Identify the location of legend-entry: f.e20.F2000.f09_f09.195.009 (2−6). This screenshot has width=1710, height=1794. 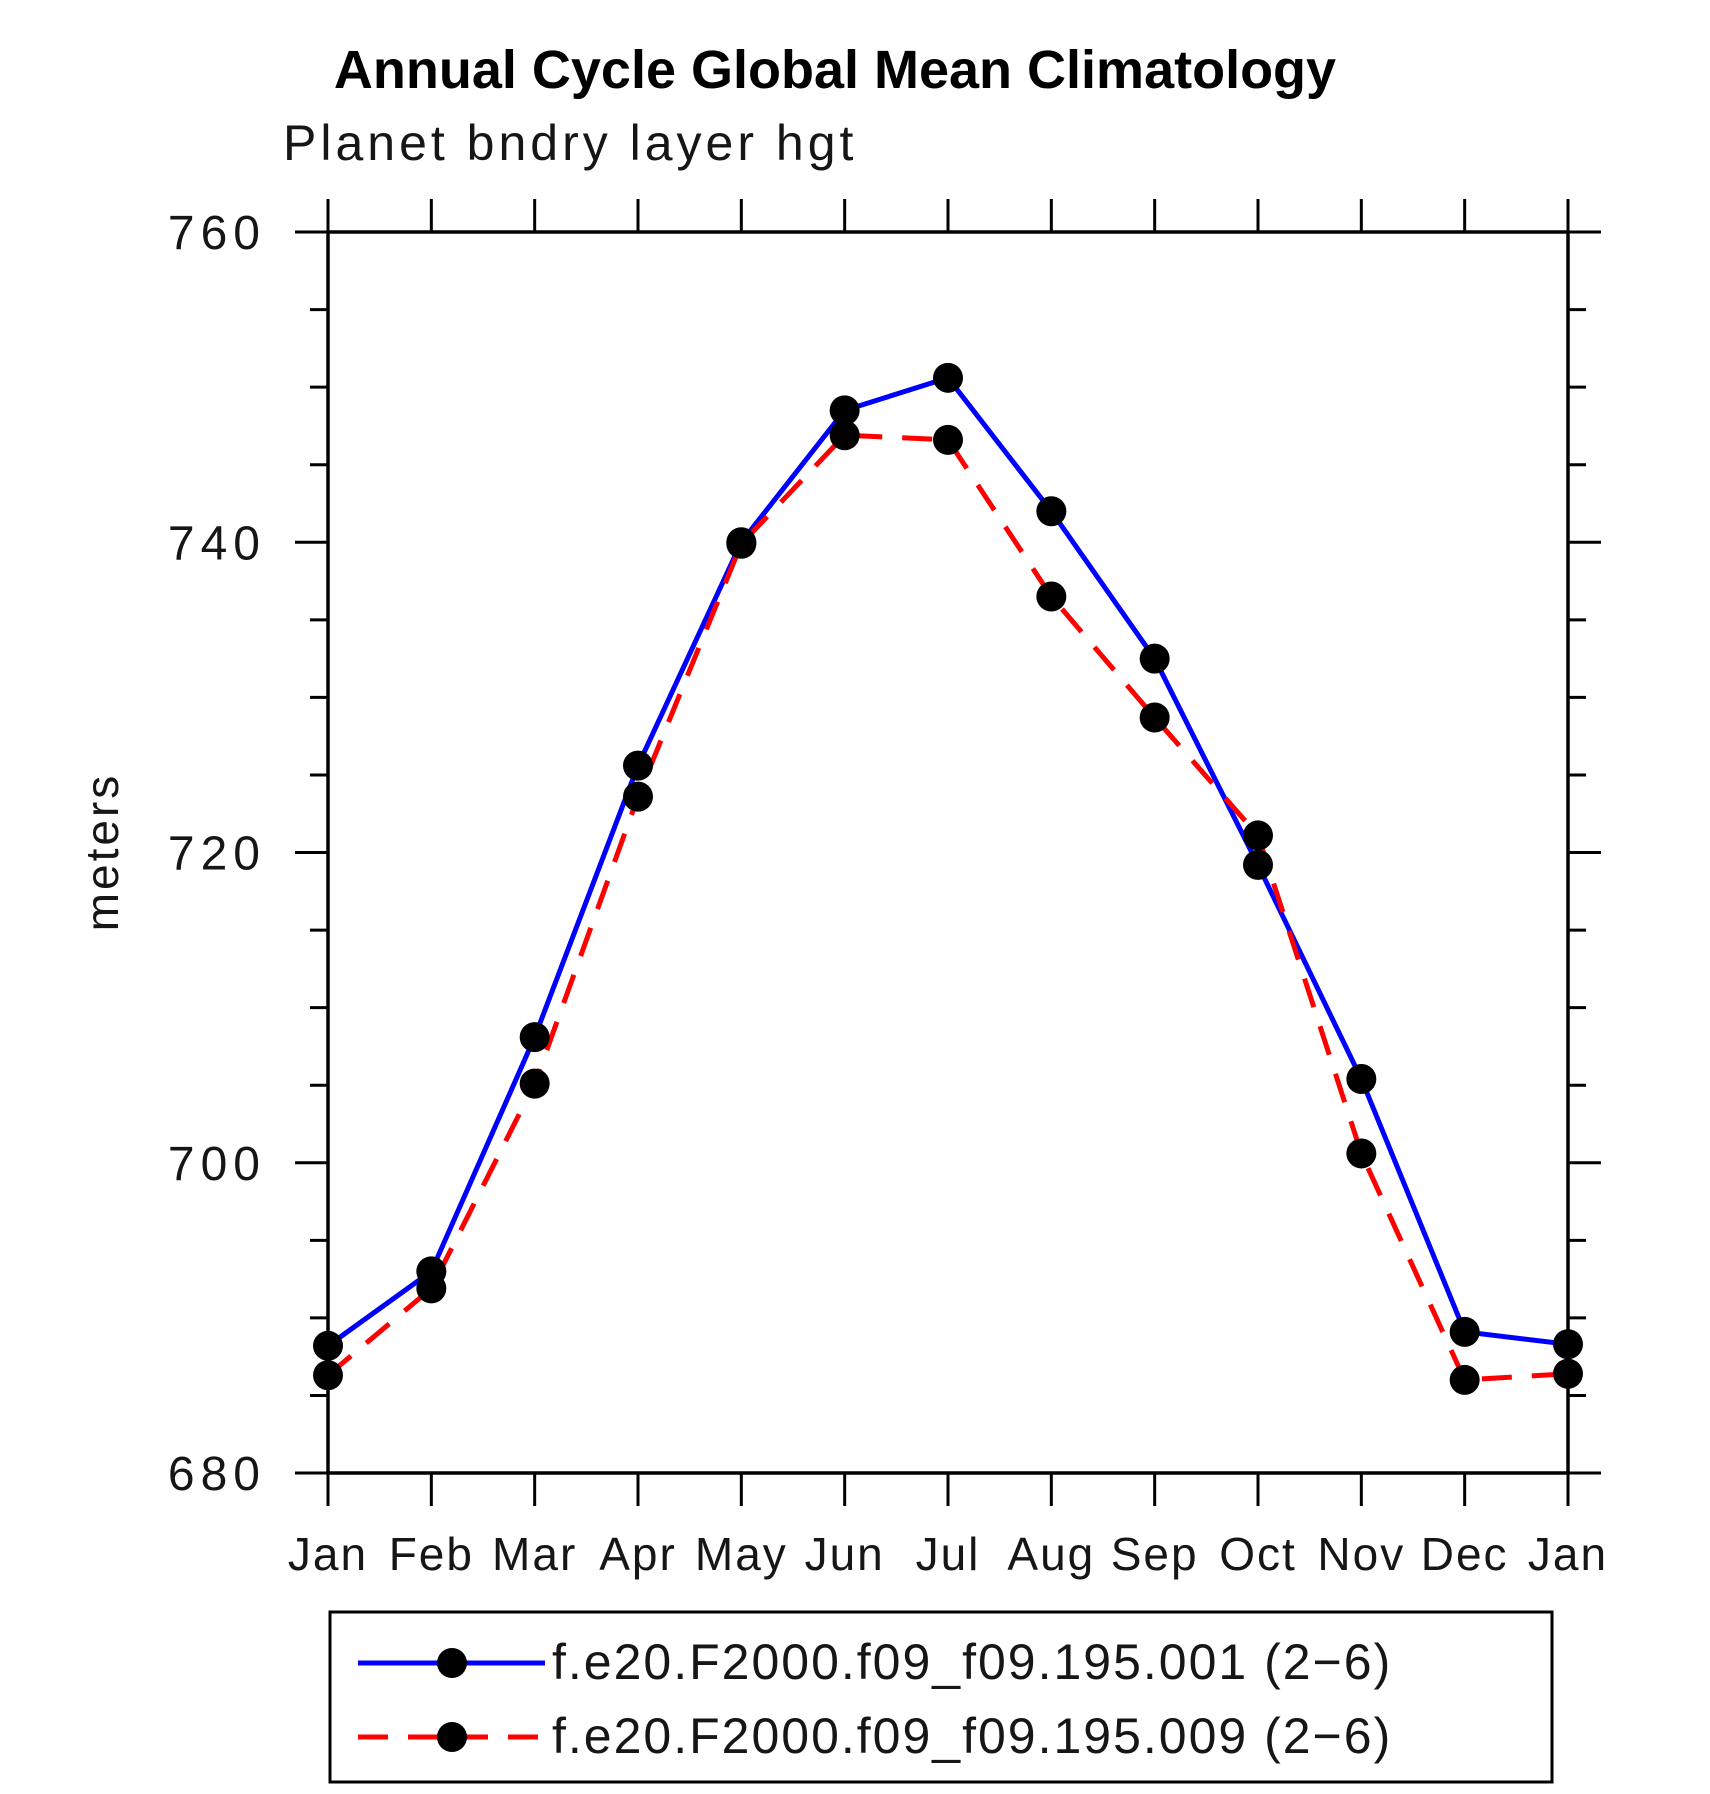
(875, 1736).